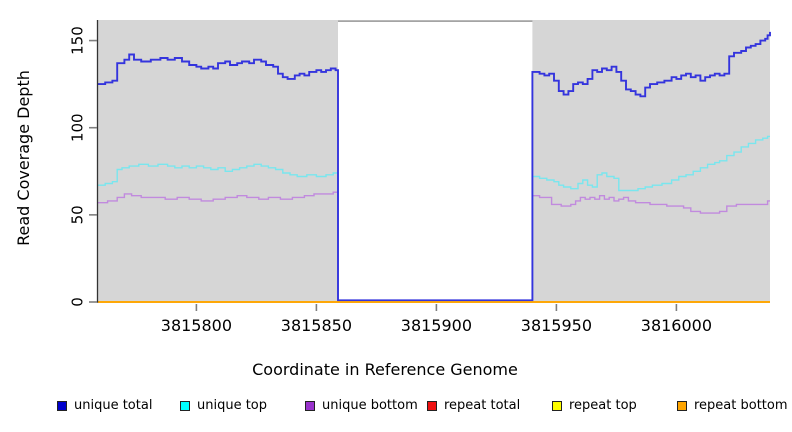 The image size is (792, 432). I want to click on y-tick-label: 100, so click(78, 127).